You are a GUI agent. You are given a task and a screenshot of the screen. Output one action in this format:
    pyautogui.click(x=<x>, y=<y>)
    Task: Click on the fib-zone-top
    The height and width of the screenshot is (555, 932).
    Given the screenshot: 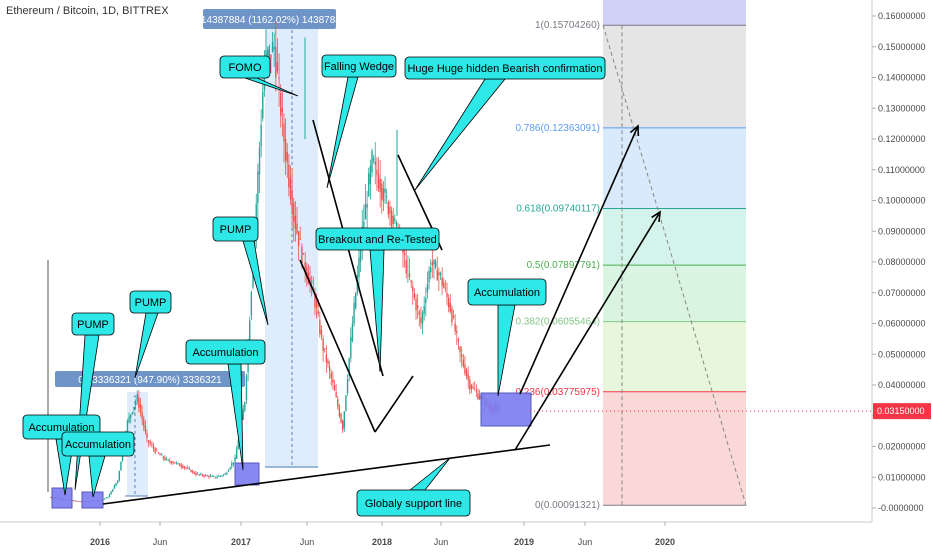 What is the action you would take?
    pyautogui.click(x=674, y=13)
    